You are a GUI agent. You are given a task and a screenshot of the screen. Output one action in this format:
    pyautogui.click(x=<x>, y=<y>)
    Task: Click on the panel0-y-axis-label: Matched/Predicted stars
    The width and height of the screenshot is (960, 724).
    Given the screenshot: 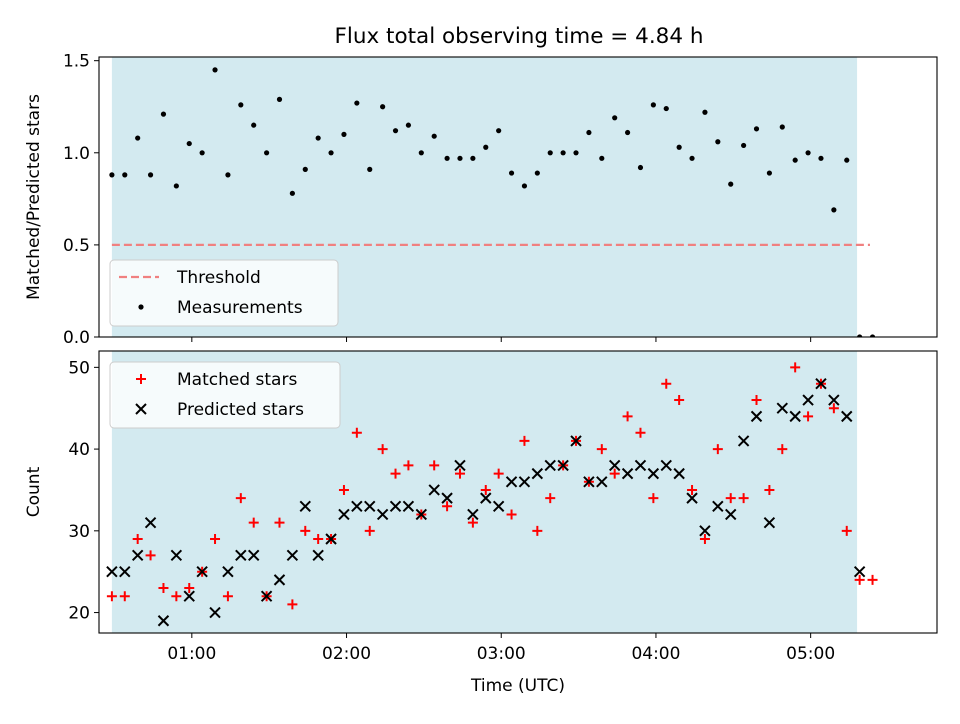 What is the action you would take?
    pyautogui.click(x=34, y=197)
    